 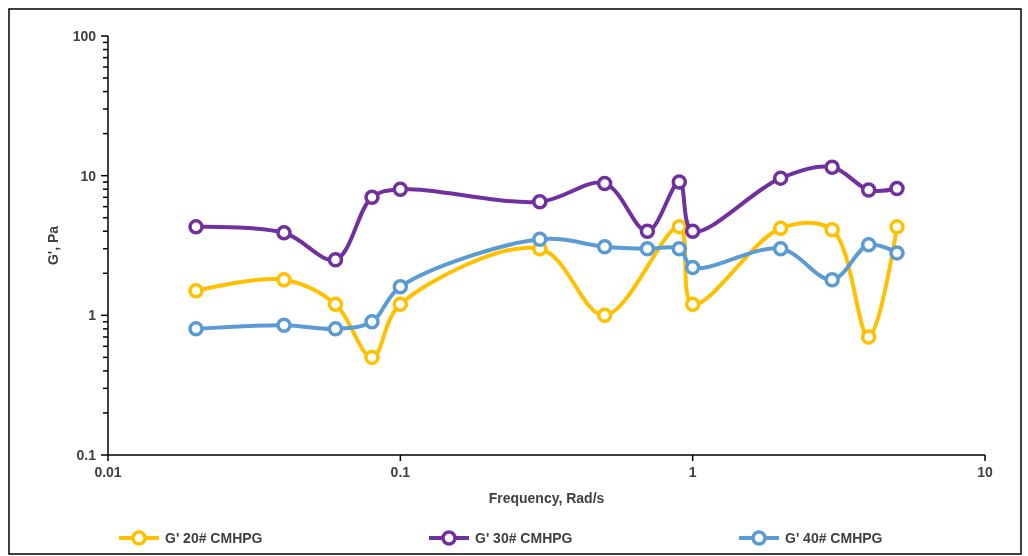 What do you see at coordinates (214, 538) in the screenshot?
I see `legend-label: G' 20# CMHPG` at bounding box center [214, 538].